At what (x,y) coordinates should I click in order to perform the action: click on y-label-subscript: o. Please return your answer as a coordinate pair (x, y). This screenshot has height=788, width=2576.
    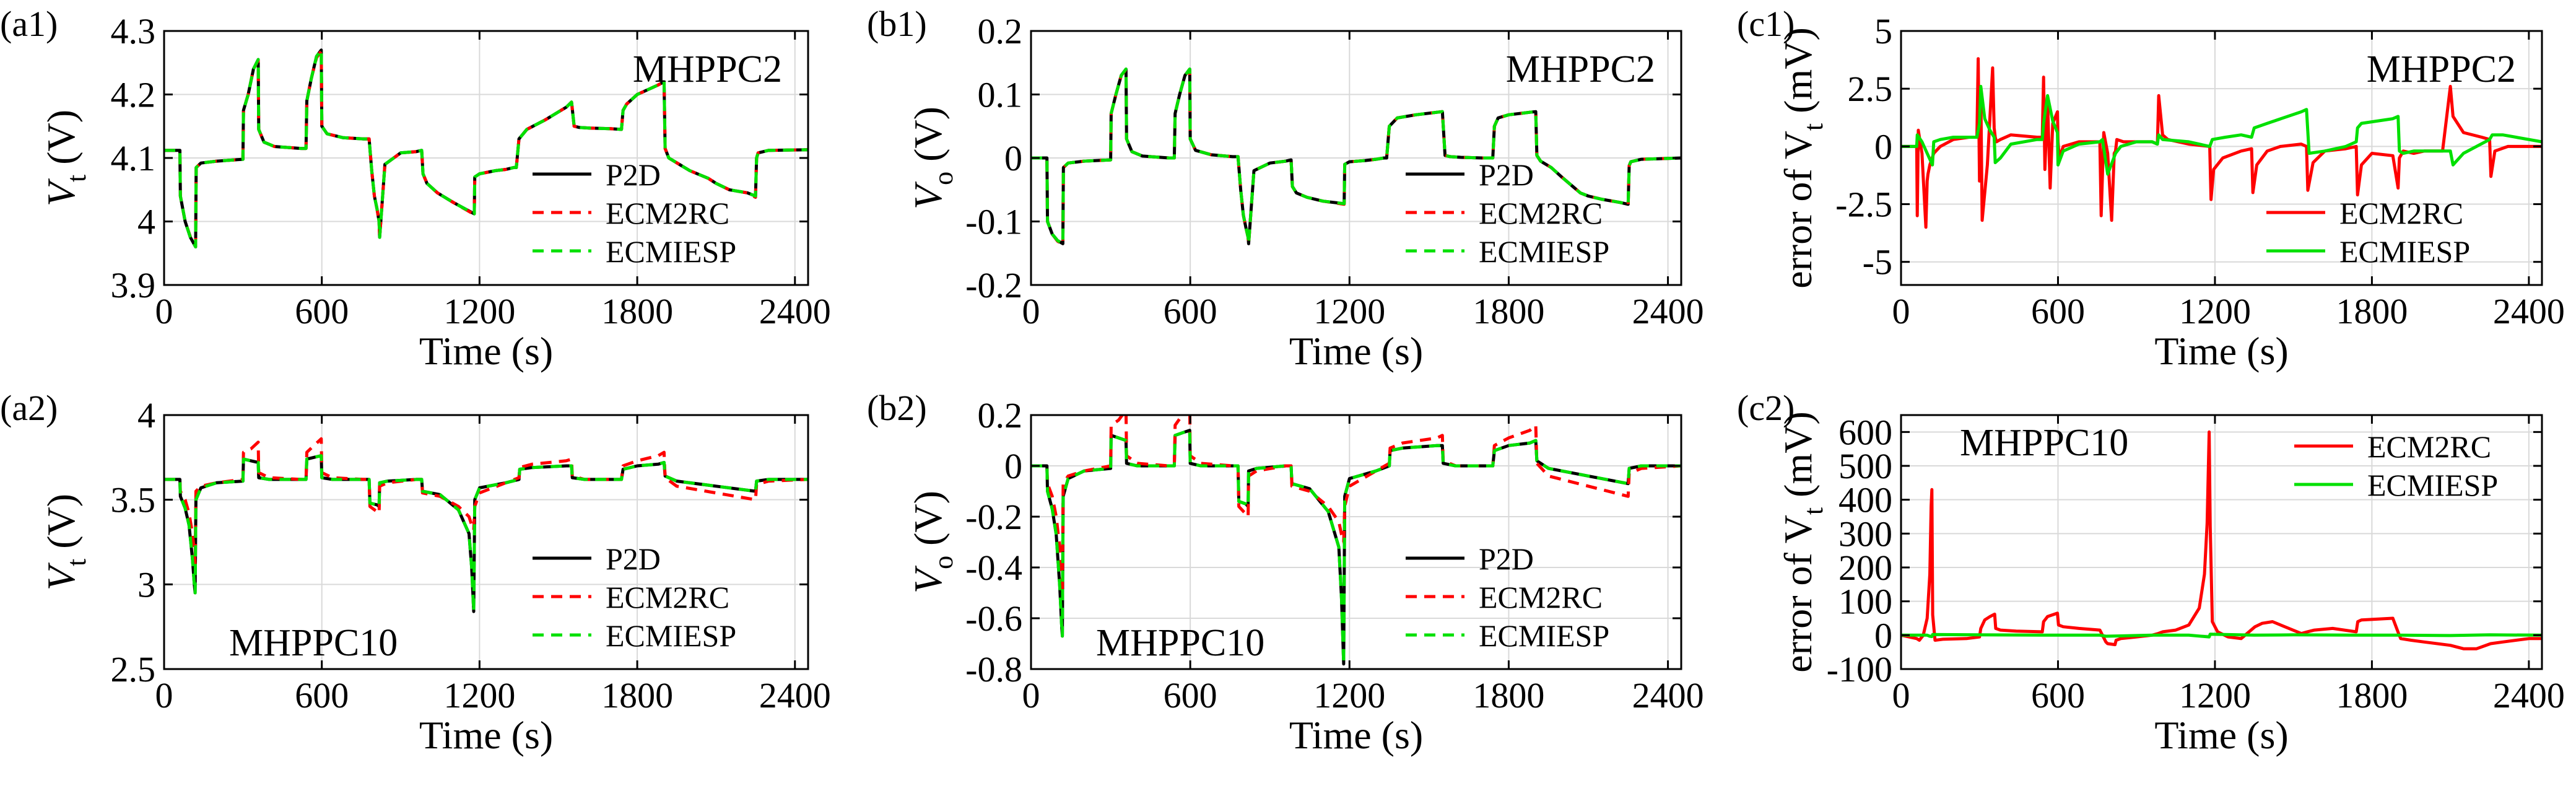
    Looking at the image, I should click on (943, 562).